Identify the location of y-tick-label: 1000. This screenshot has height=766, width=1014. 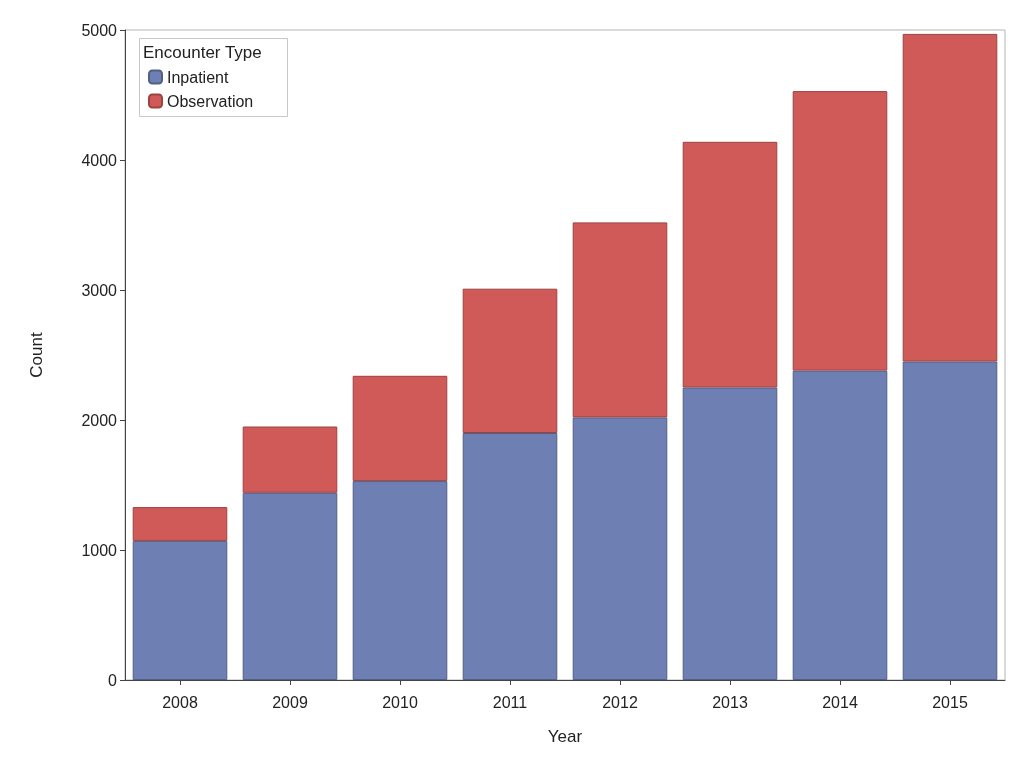
(99, 550).